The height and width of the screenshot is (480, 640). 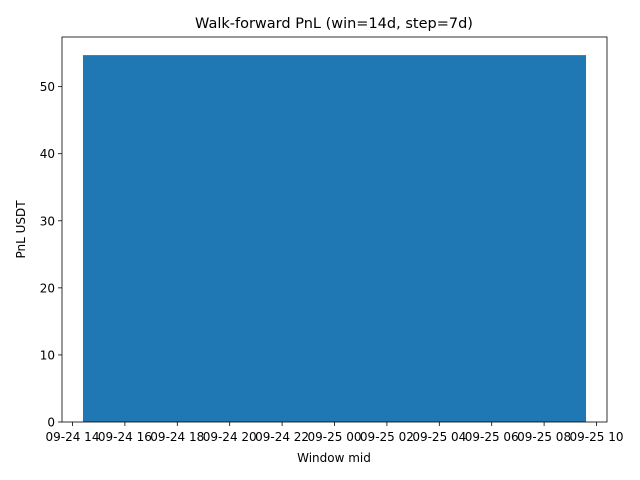 I want to click on y-tick-label: 50, so click(x=47, y=87).